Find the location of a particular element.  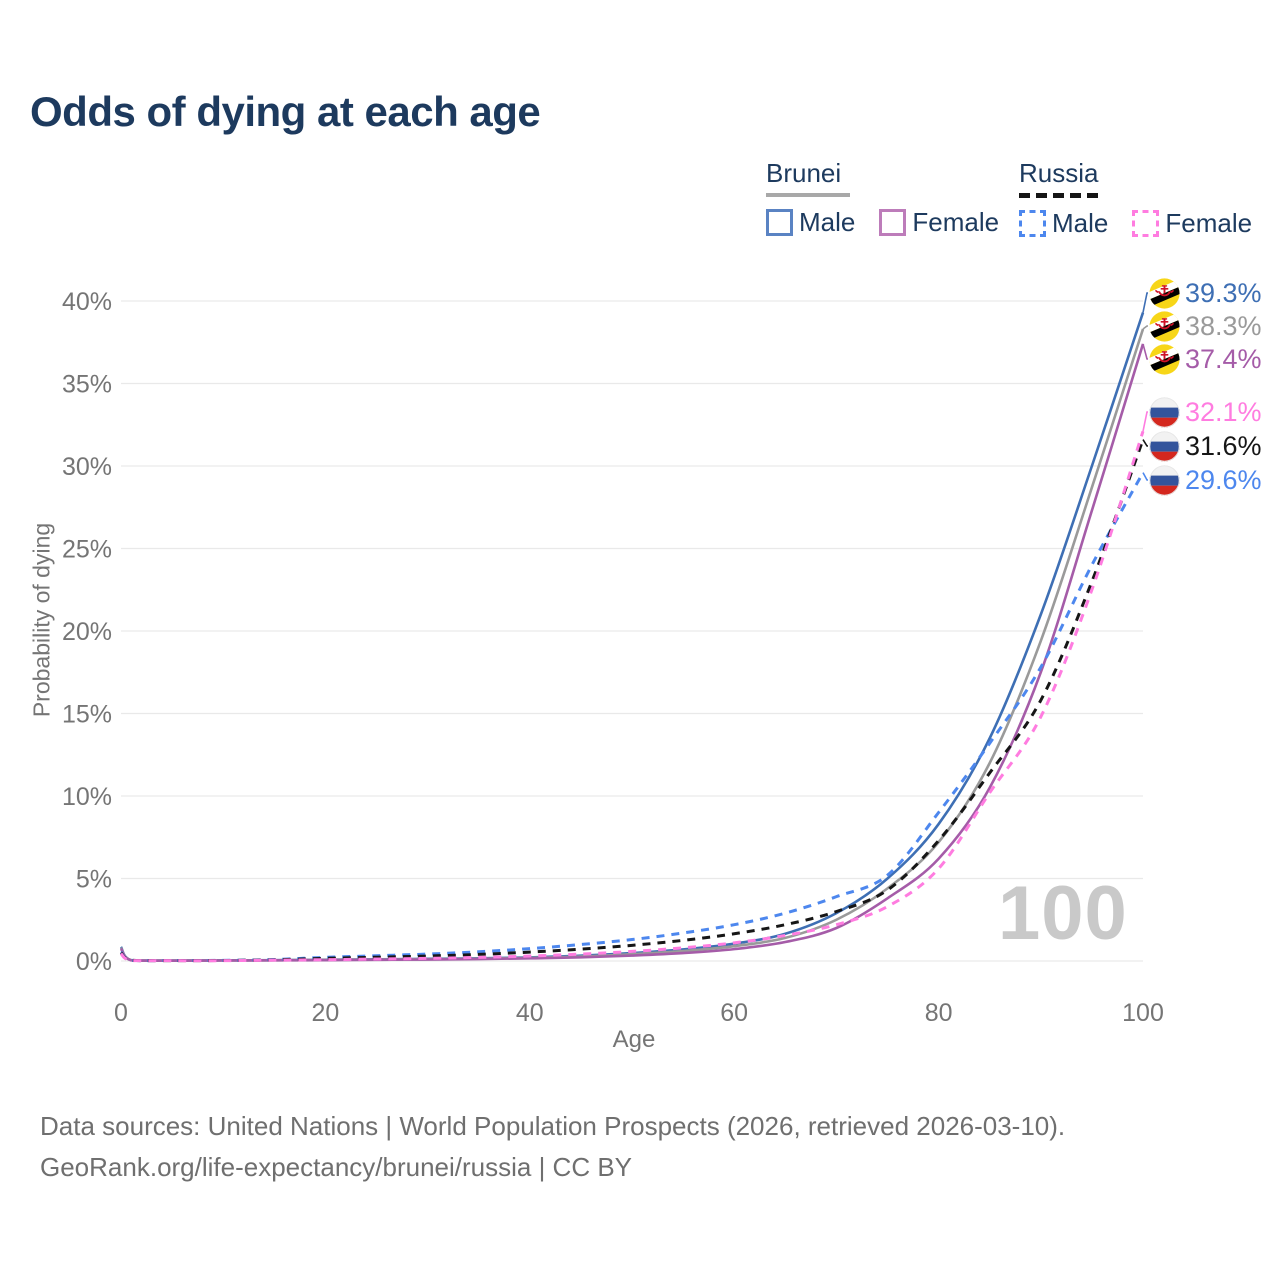

y-tick-label: 40% is located at coordinates (87, 302).